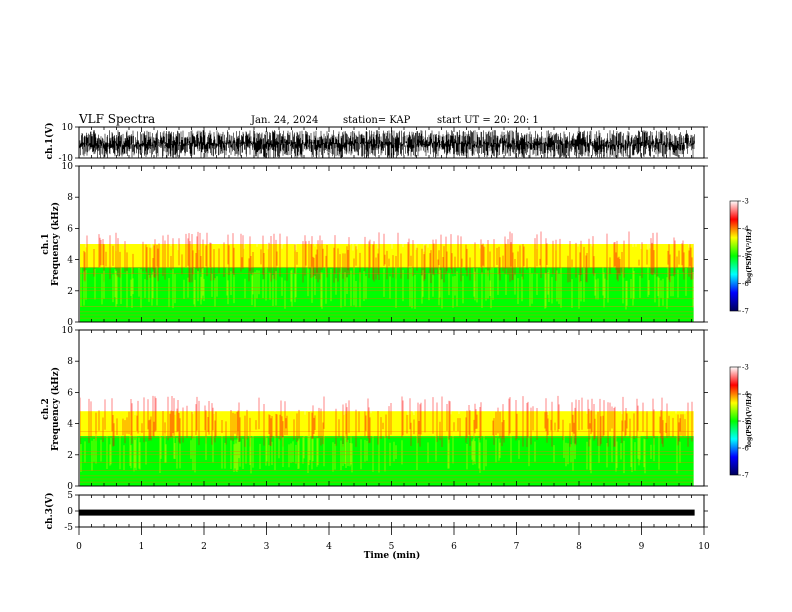 This screenshot has height=612, width=792. What do you see at coordinates (454, 547) in the screenshot?
I see `x-tick-label: 6` at bounding box center [454, 547].